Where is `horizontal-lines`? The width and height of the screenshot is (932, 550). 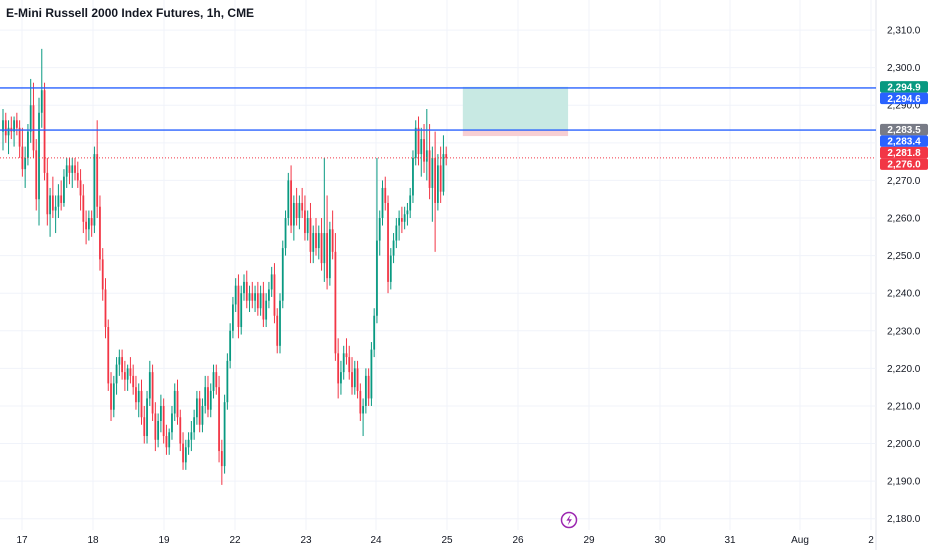 horizontal-lines is located at coordinates (438, 123).